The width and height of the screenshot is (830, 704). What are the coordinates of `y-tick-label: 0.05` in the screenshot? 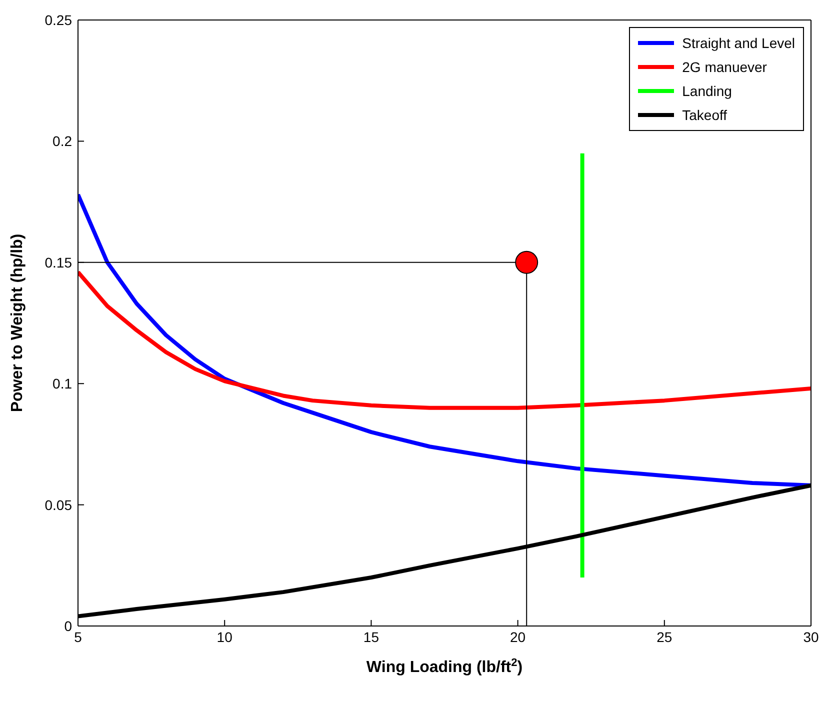 It's located at (58, 504).